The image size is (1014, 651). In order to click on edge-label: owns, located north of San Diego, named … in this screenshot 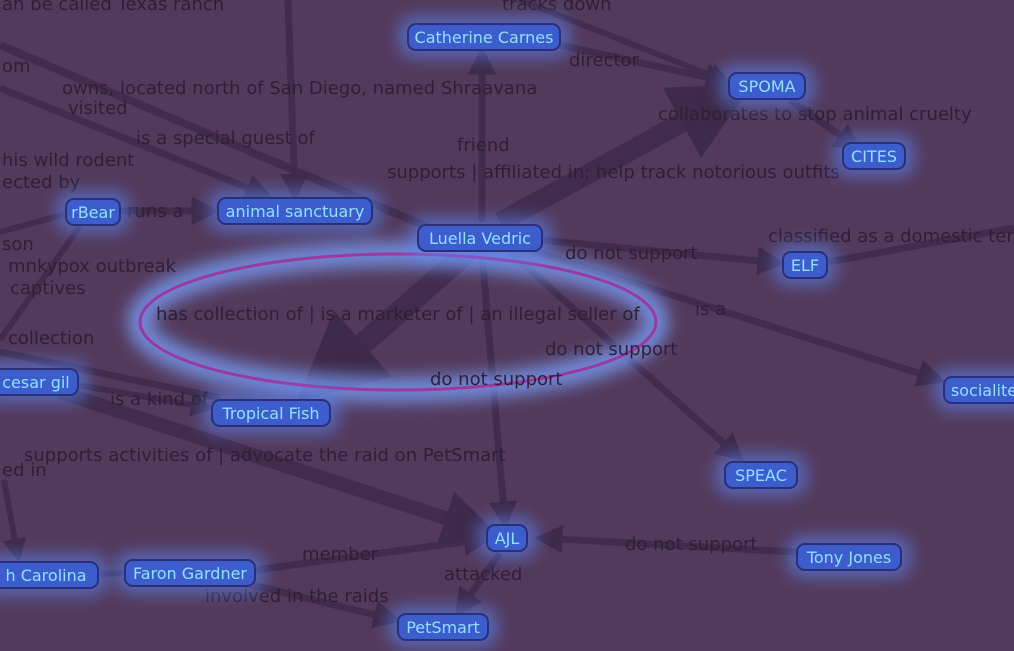, I will do `click(299, 88)`.